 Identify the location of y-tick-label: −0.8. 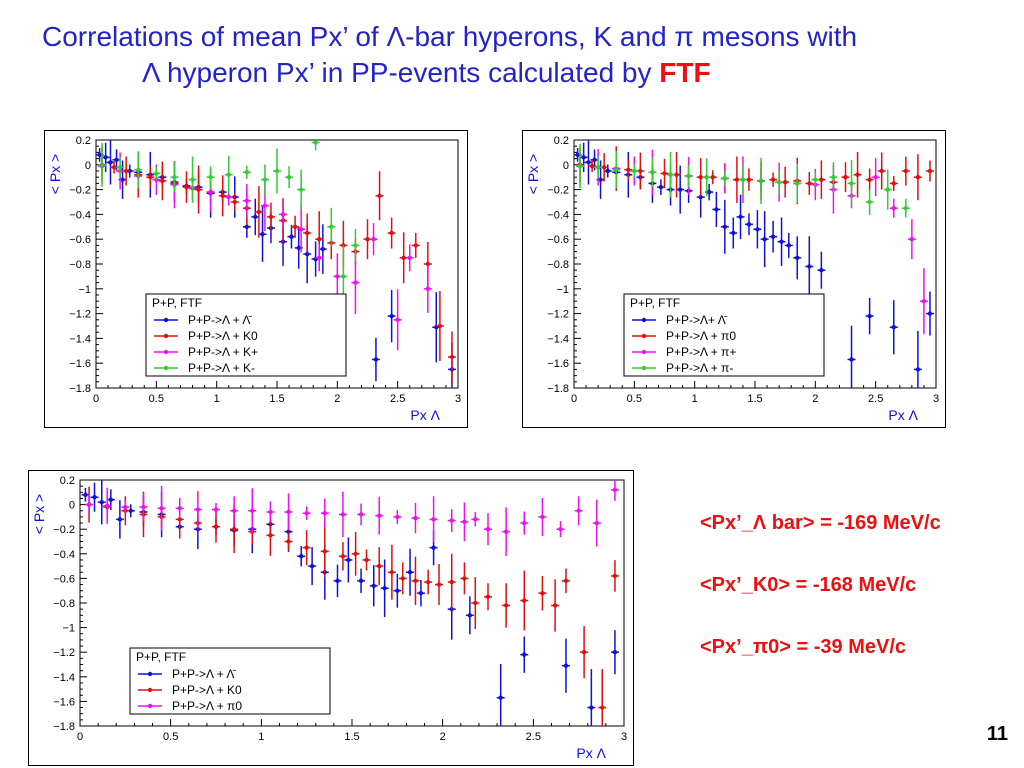
(80, 265).